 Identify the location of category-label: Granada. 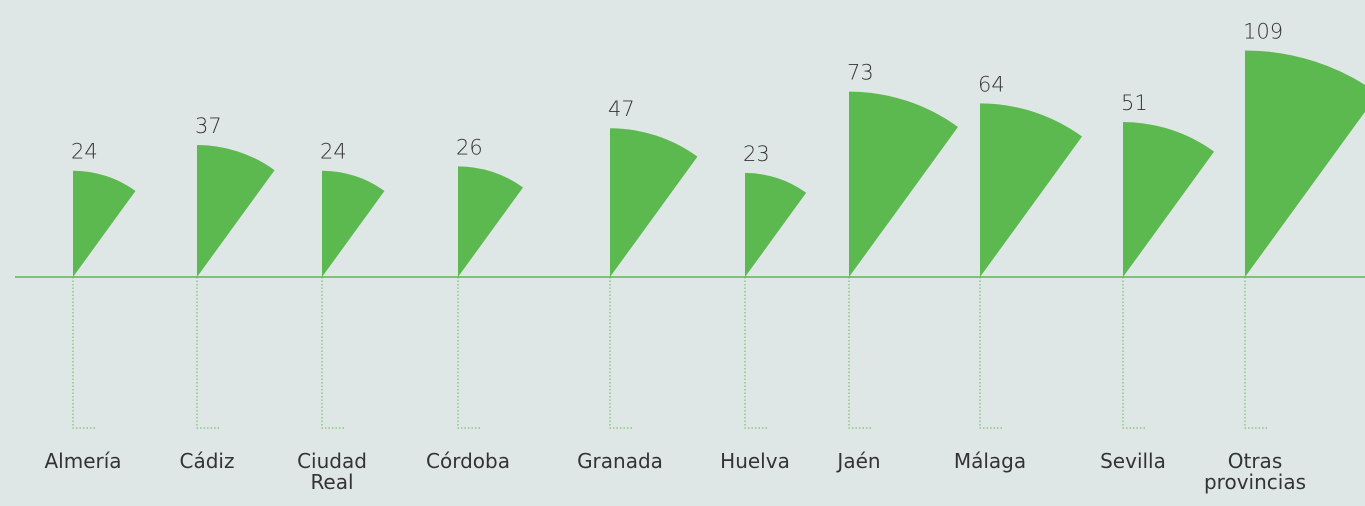
(620, 461).